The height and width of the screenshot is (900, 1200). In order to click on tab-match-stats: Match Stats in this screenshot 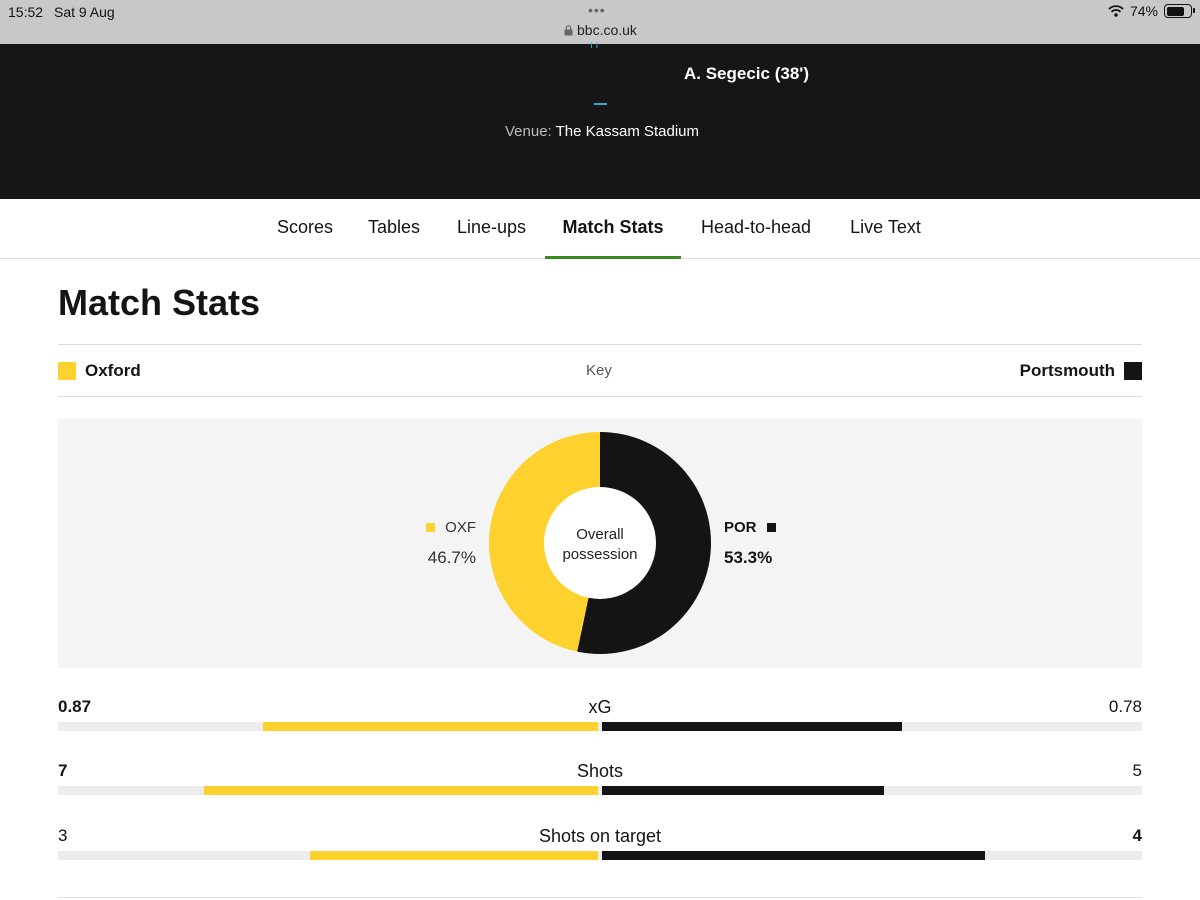, I will do `click(613, 229)`.